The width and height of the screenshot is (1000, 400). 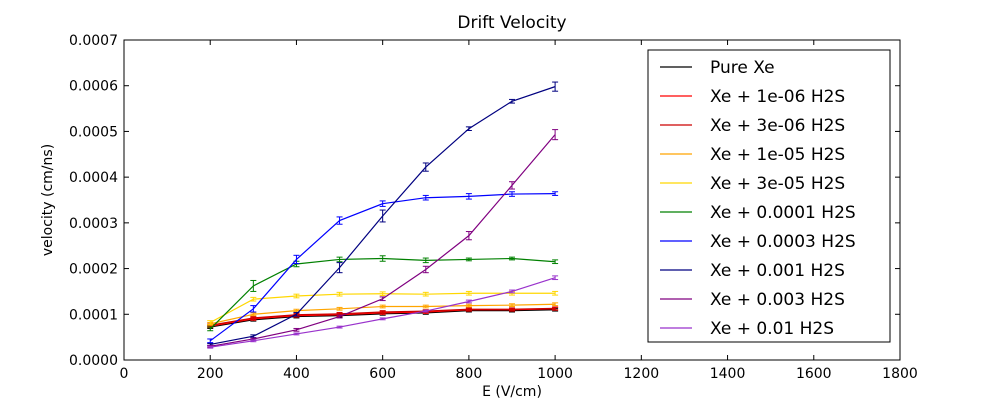 I want to click on legend-entry: Xe + 0.0001 H2S, so click(x=758, y=213).